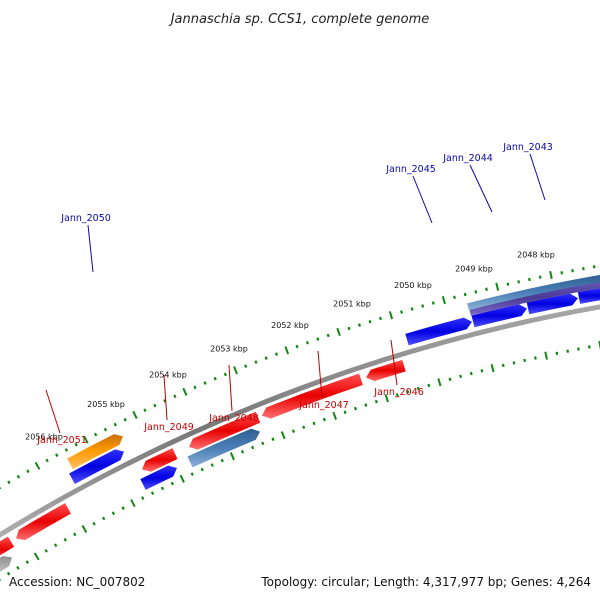  I want to click on gene-jann-2048-cds, so click(225, 430).